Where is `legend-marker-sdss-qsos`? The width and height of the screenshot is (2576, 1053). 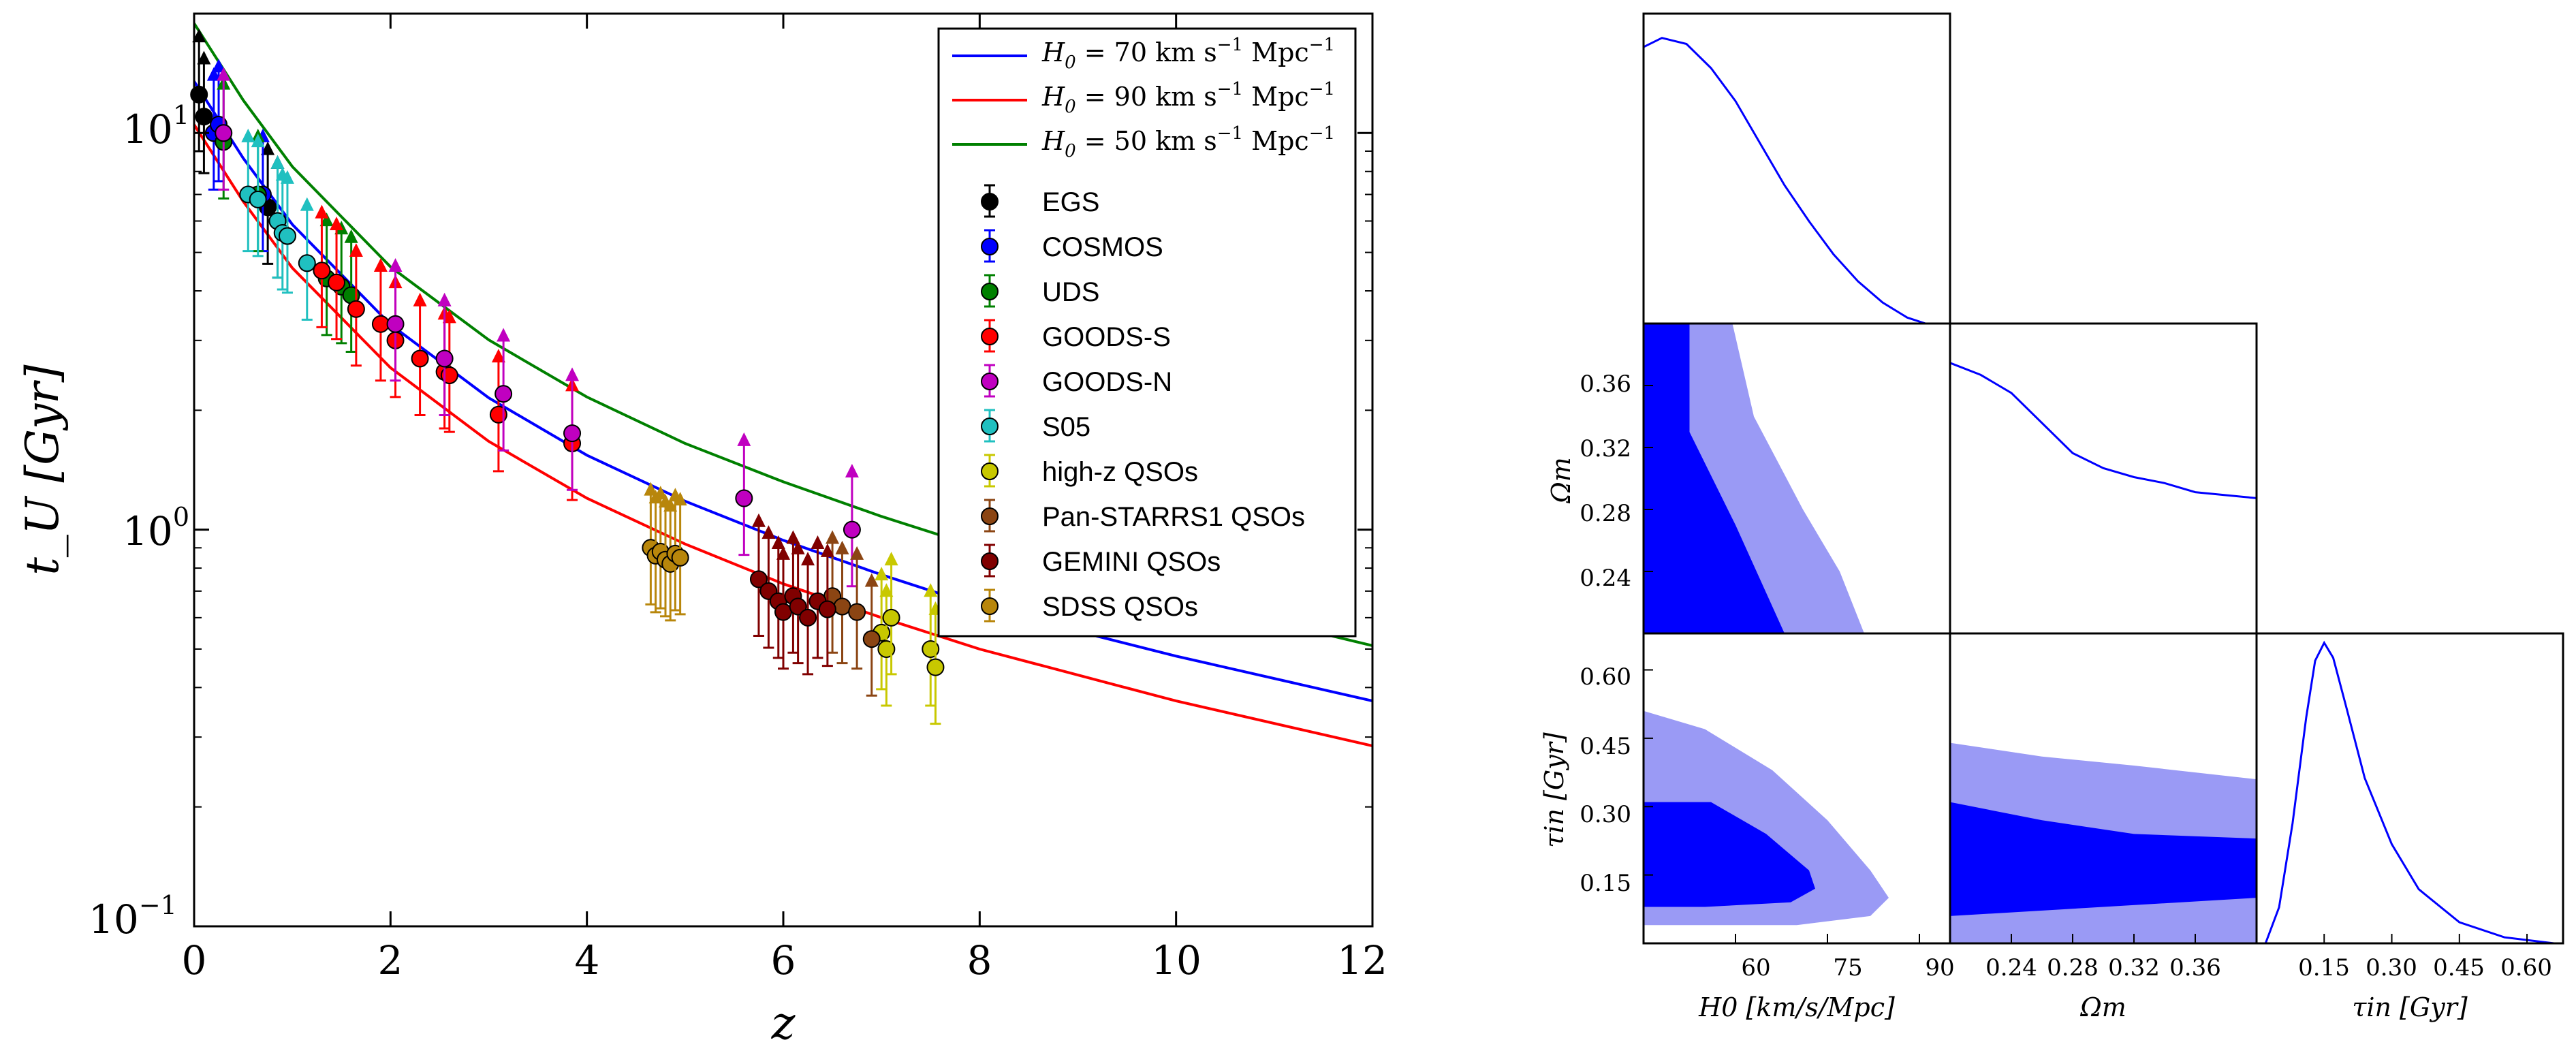 legend-marker-sdss-qsos is located at coordinates (990, 606).